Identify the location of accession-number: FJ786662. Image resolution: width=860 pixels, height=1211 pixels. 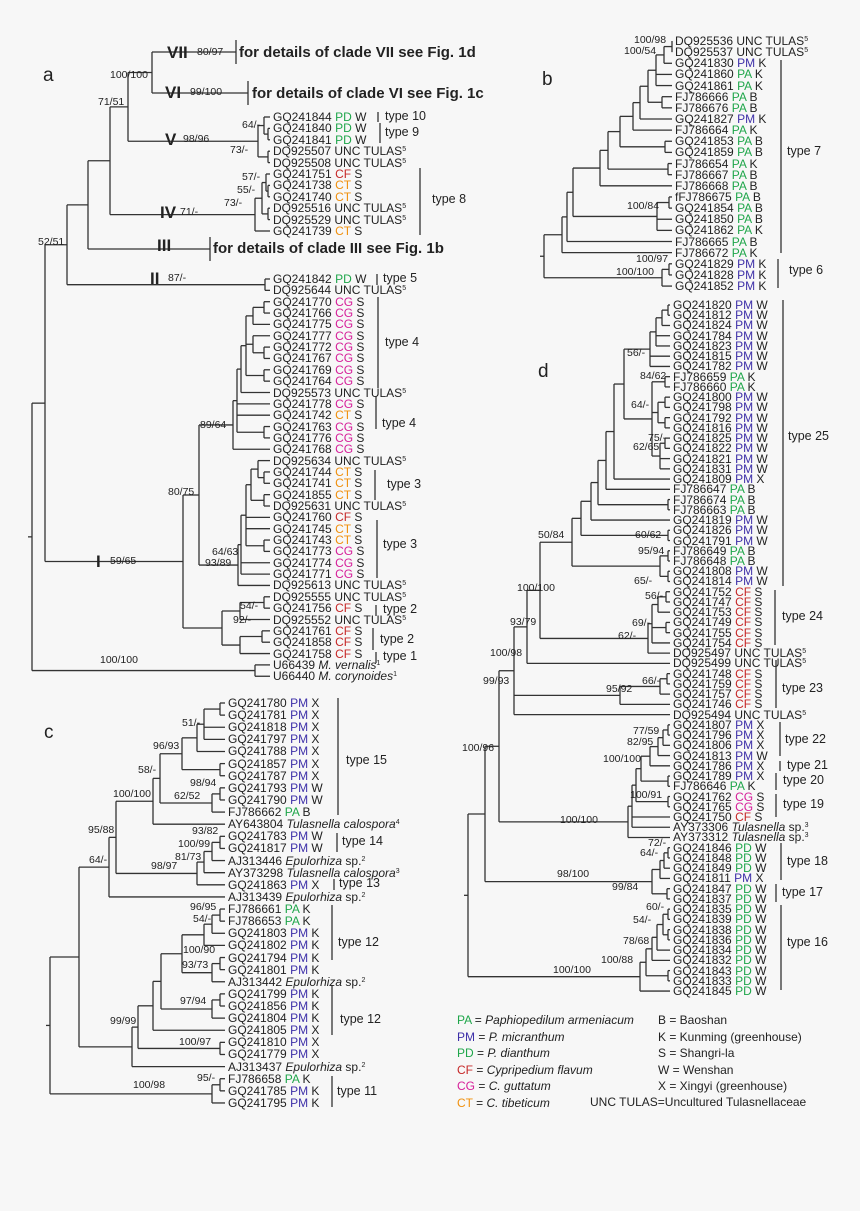
(255, 812).